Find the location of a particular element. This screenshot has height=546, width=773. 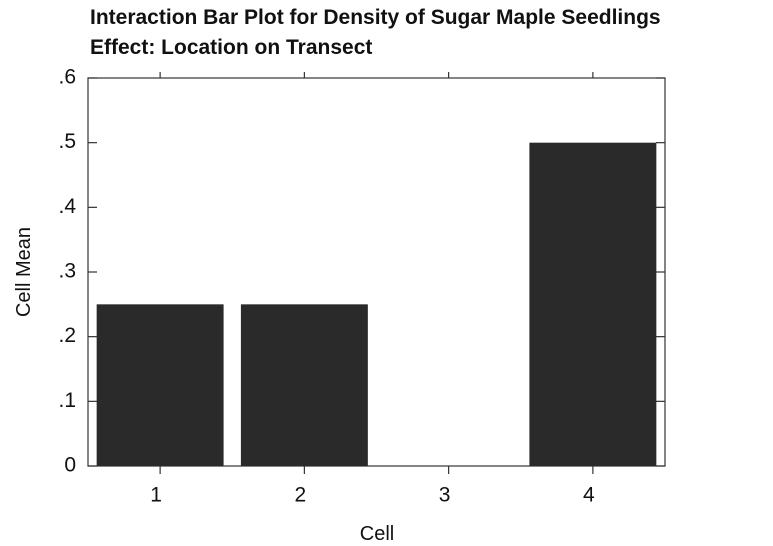

x-tick-label: 1 is located at coordinates (156, 495).